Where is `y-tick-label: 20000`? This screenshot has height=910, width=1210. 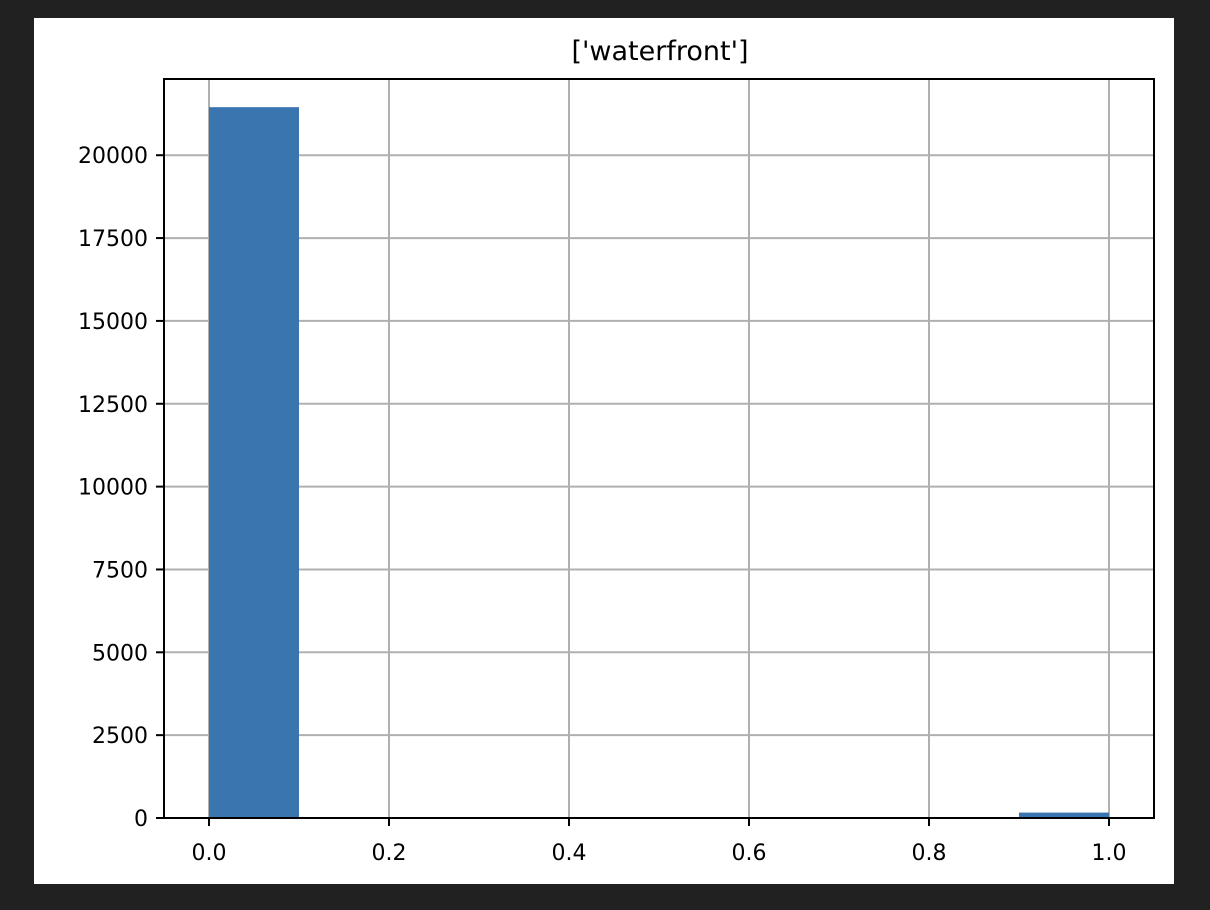
y-tick-label: 20000 is located at coordinates (113, 156).